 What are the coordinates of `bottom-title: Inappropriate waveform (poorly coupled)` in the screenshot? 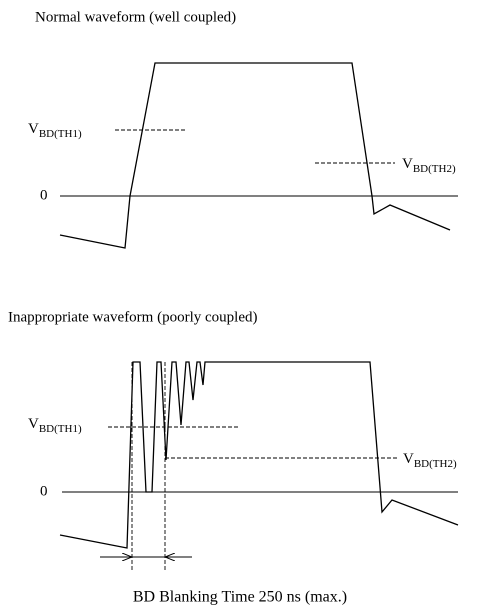 It's located at (133, 317).